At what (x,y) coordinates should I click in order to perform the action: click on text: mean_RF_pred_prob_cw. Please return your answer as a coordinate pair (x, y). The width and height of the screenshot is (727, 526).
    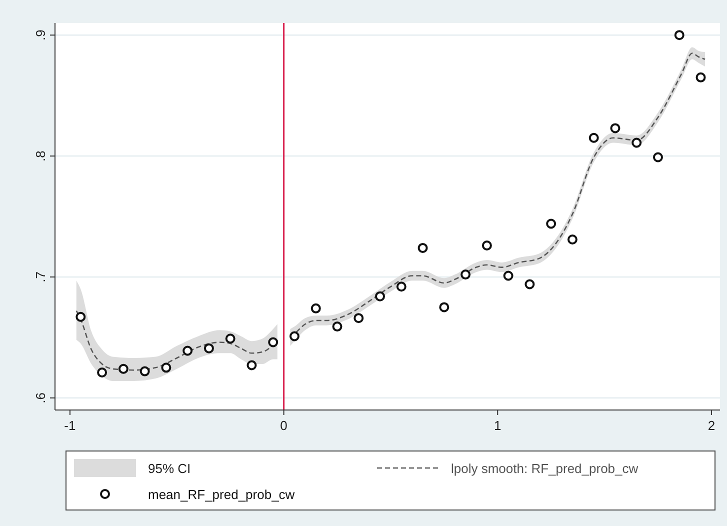
    Looking at the image, I should click on (222, 494).